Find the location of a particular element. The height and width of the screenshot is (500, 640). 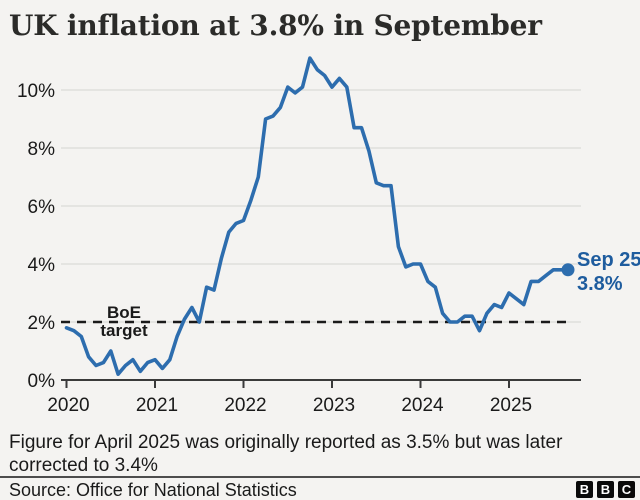

boe-target-label-line1: BoE is located at coordinates (124, 312).